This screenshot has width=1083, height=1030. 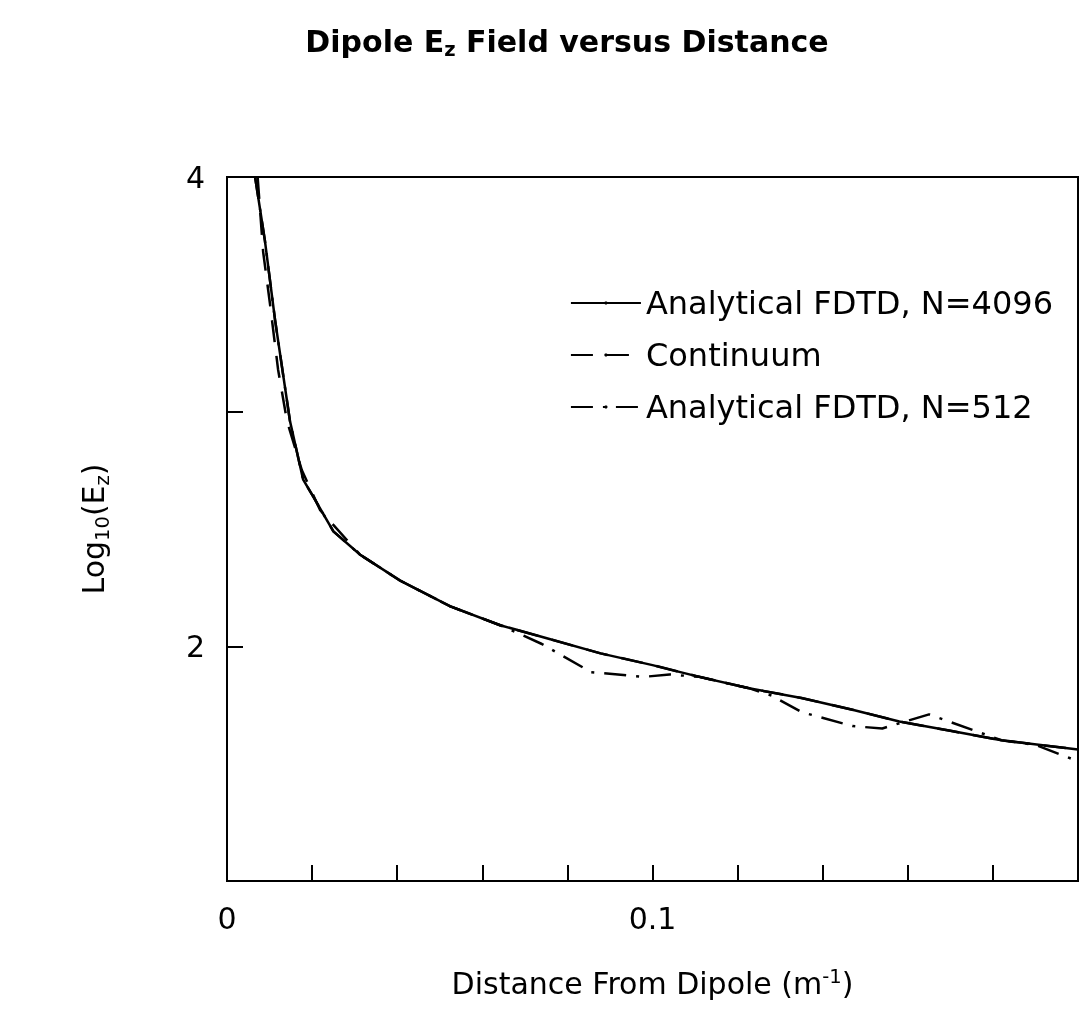 I want to click on y-tick-label: 2, so click(x=195, y=646).